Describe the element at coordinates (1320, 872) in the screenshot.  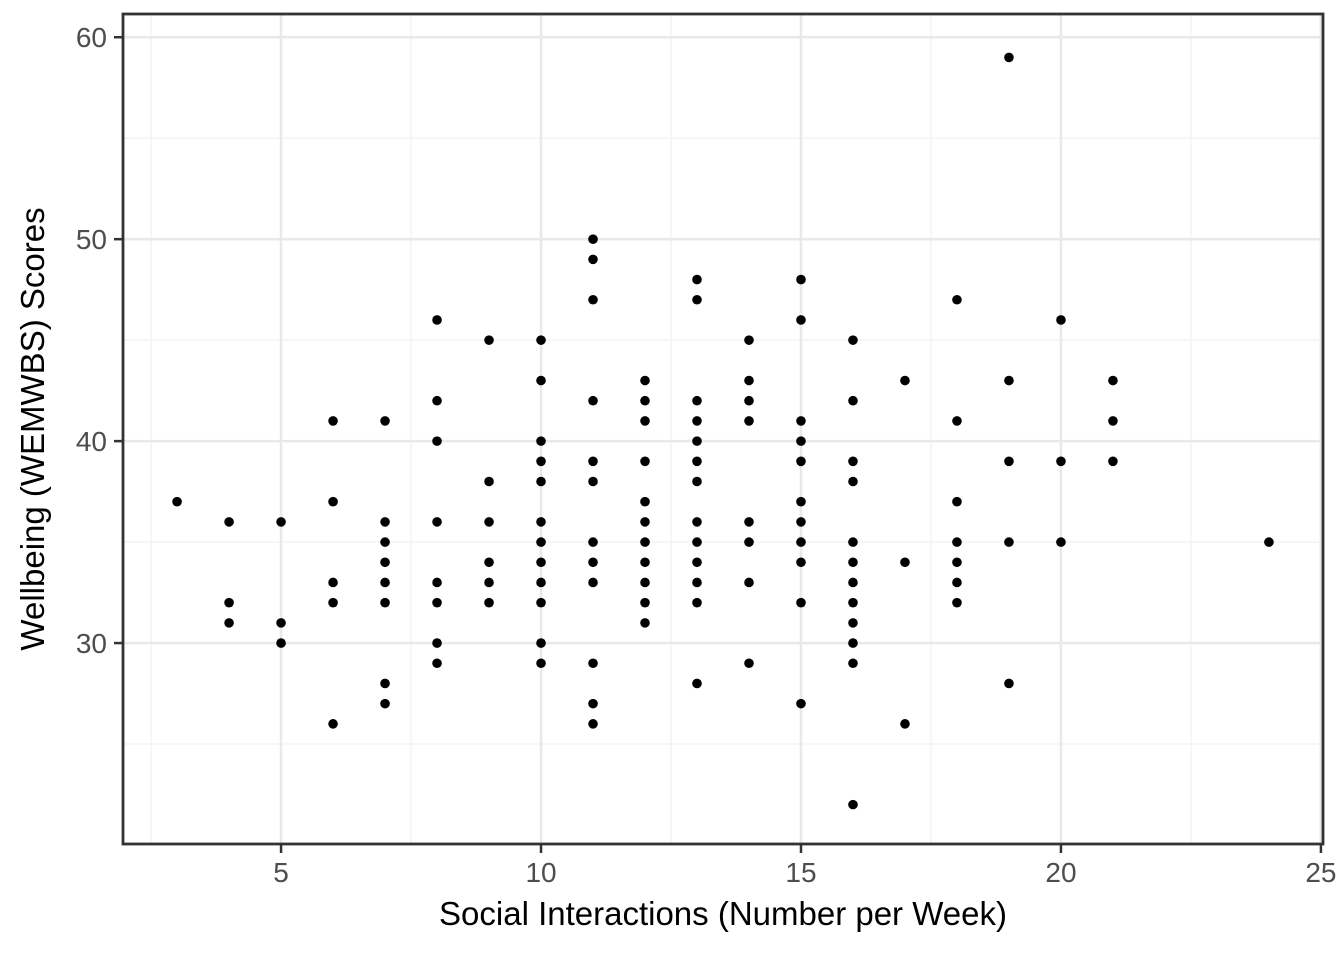
I see `x-tick-label: 25` at that location.